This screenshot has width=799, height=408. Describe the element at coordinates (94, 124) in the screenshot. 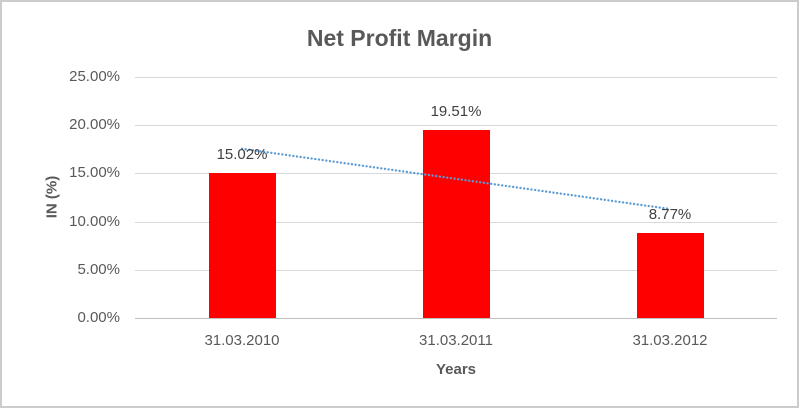

I see `y-tick-label: 20.00%` at that location.